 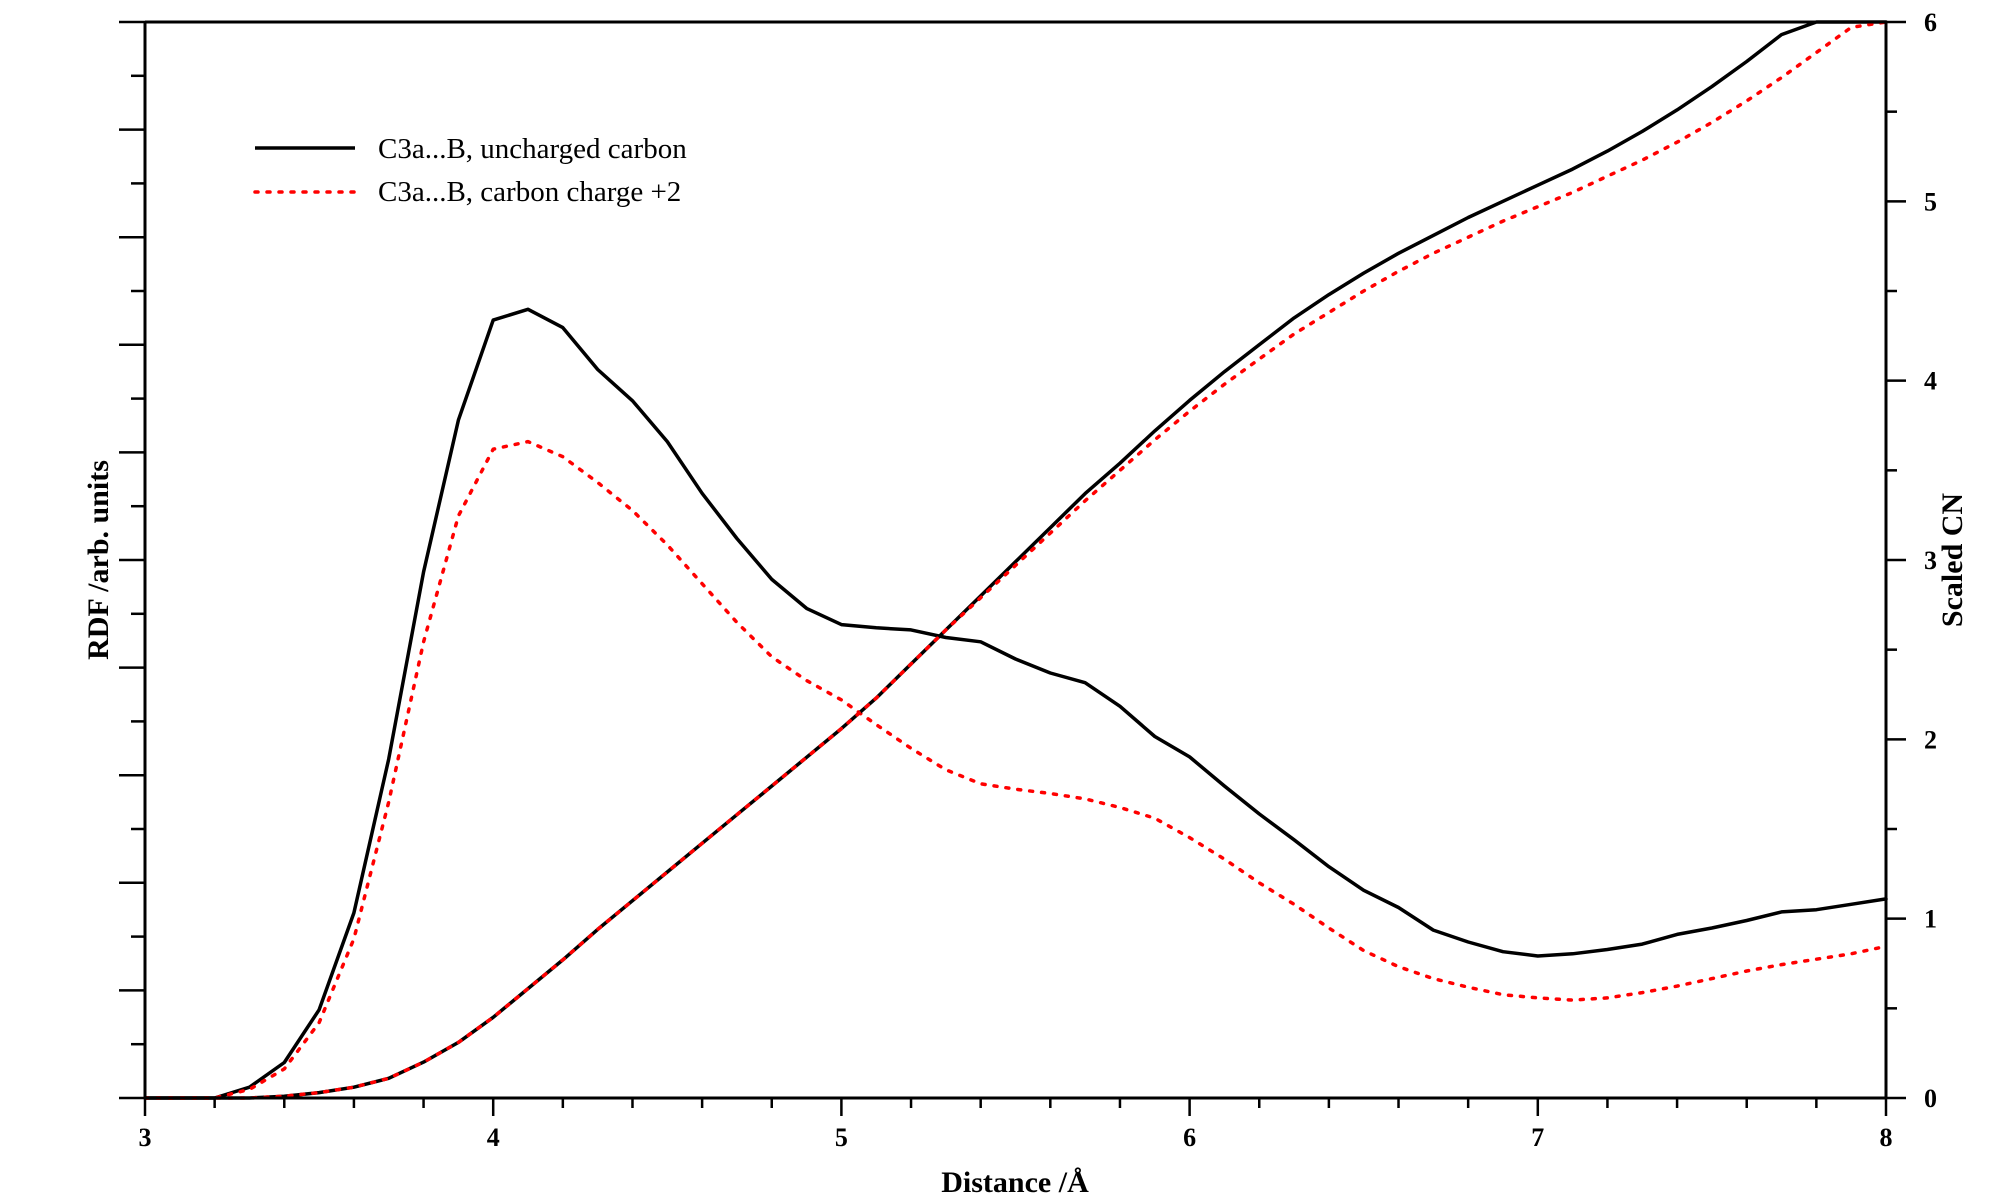 I want to click on y-right-tick-label: 5, so click(x=1930, y=201).